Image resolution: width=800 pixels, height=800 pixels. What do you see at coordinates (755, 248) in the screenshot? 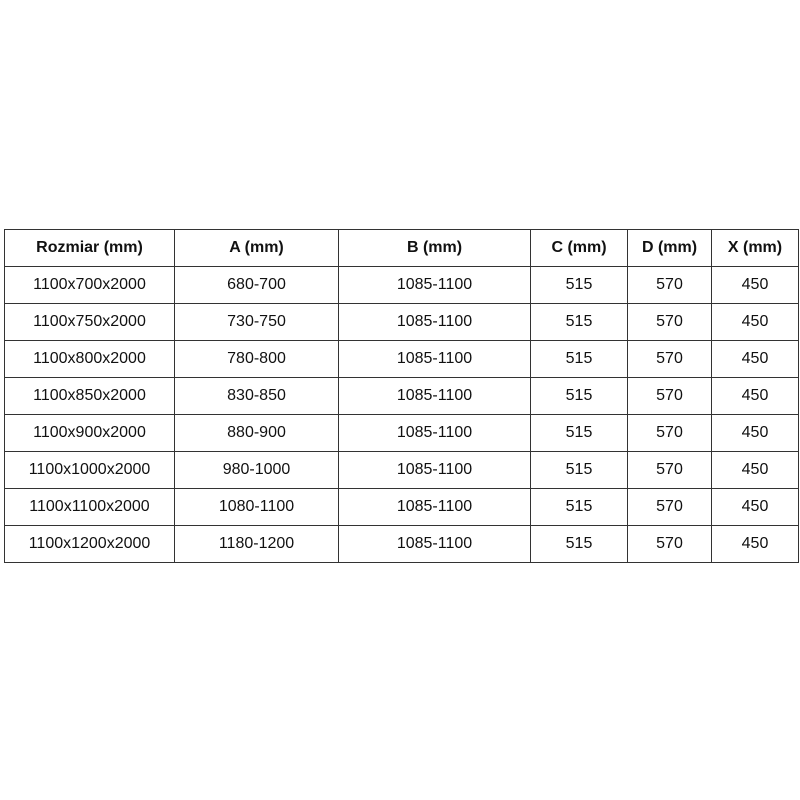
I see `column-header-x: X (mm)` at bounding box center [755, 248].